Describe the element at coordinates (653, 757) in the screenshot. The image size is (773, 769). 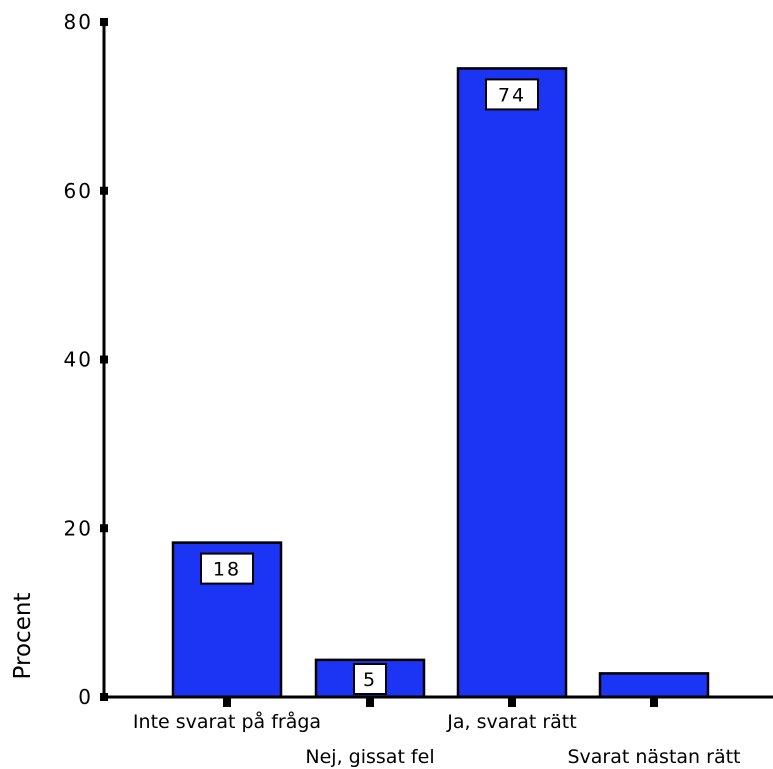
I see `x-category-label: Svarat nästan rätt` at that location.